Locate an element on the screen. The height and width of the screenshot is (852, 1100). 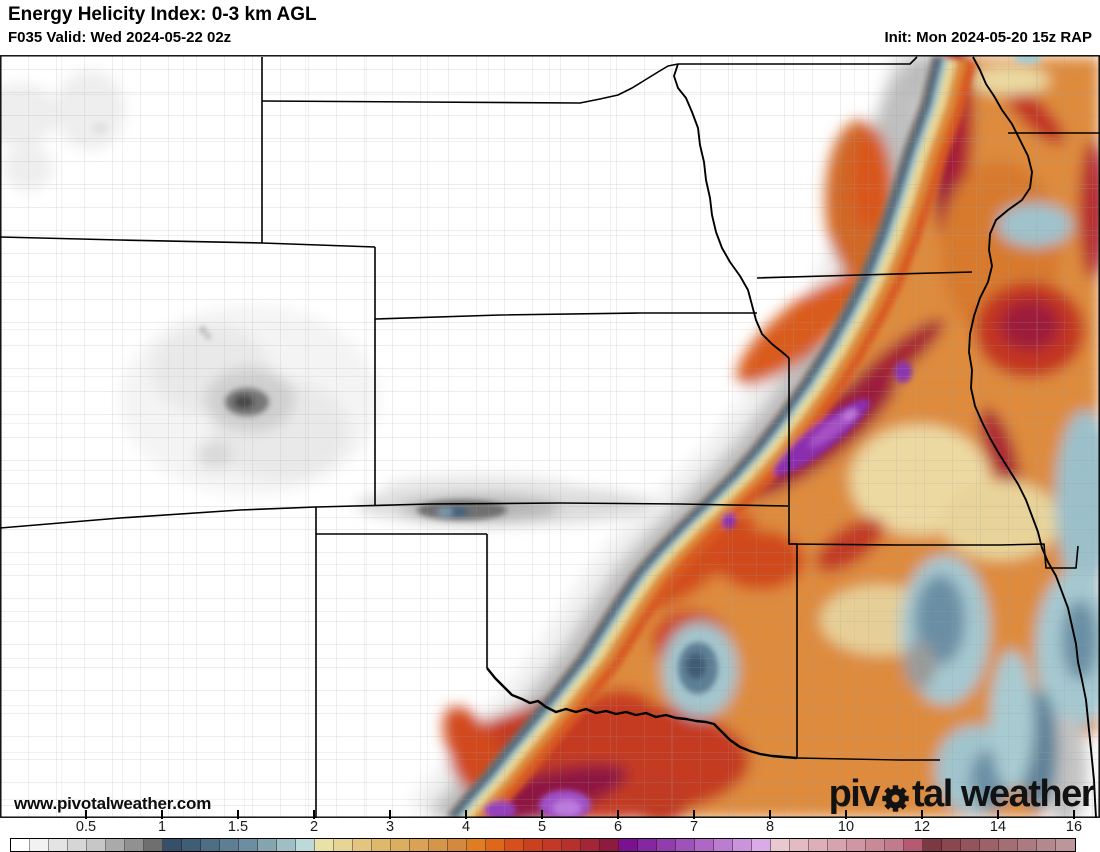
colorbar-tick-label: 6 is located at coordinates (618, 827).